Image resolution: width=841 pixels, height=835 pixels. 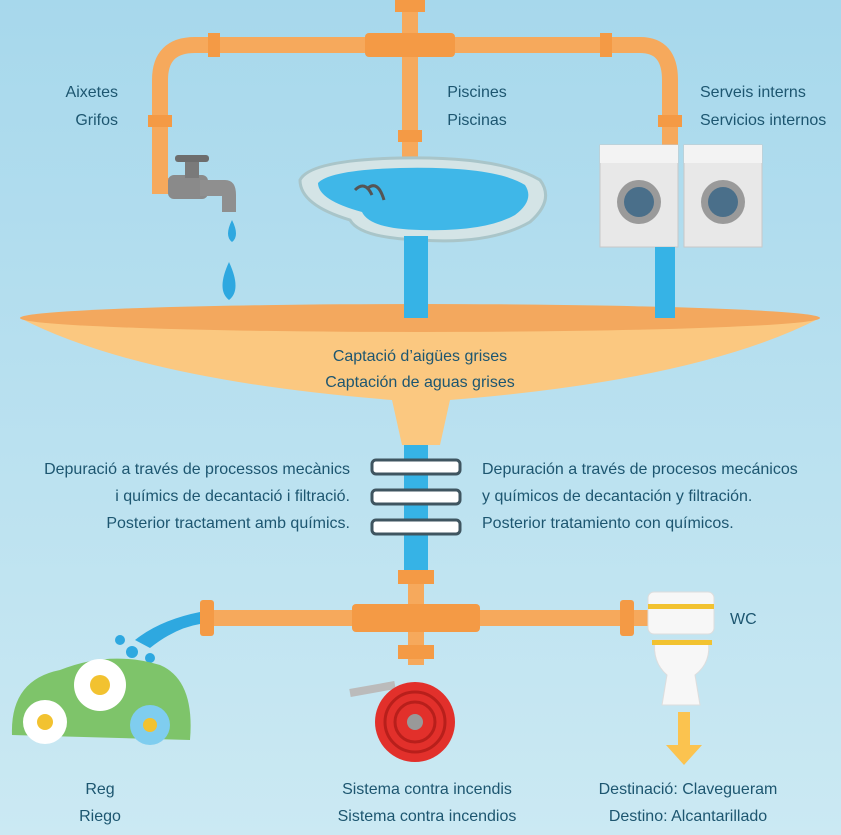 I want to click on use-es: Destino: Alcantarillado, so click(x=688, y=816).